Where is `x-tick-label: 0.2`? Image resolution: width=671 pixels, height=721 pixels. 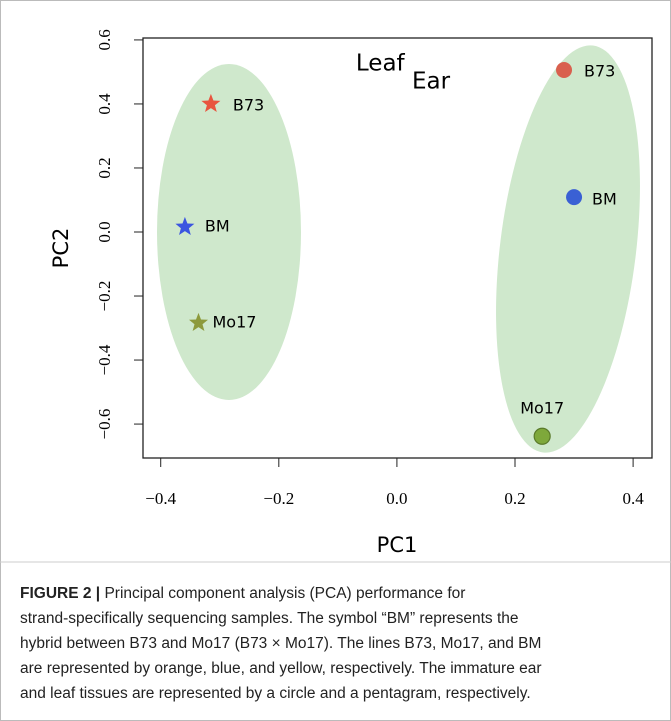 x-tick-label: 0.2 is located at coordinates (514, 498).